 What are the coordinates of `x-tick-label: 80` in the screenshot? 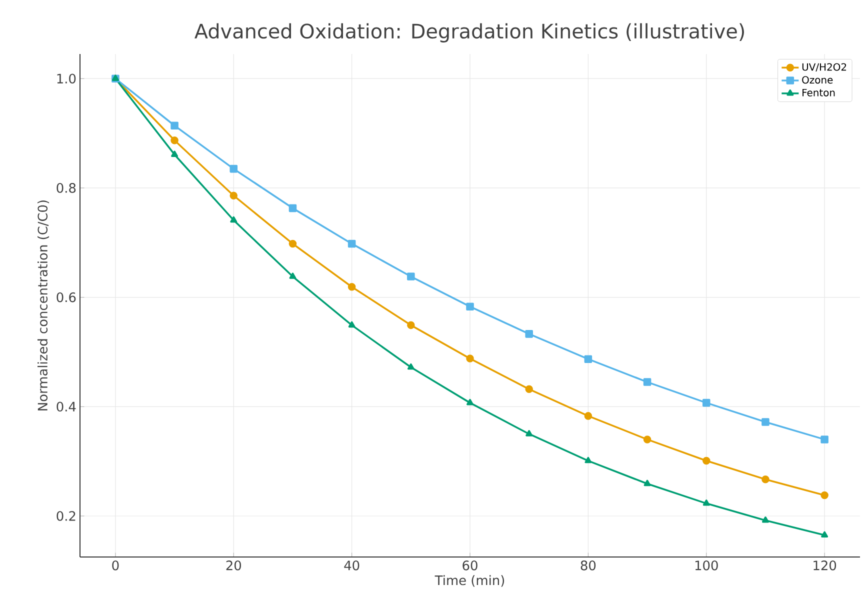 It's located at (588, 565).